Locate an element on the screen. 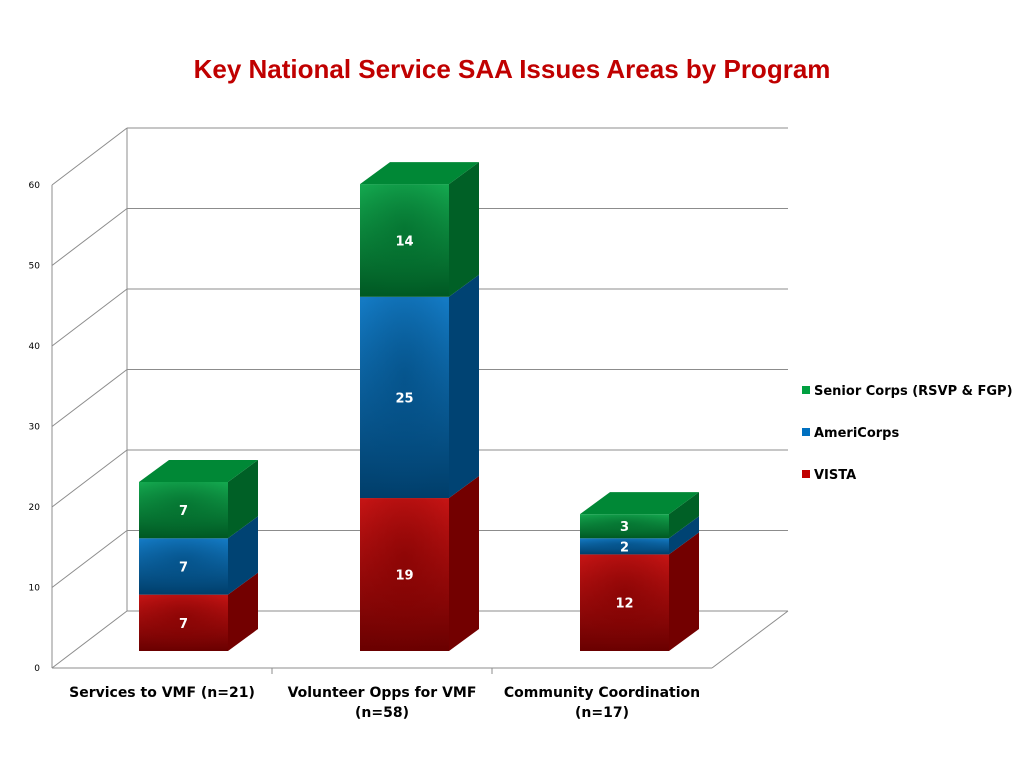 Image resolution: width=1024 pixels, height=768 pixels. legend-item: AmeriCorps is located at coordinates (850, 433).